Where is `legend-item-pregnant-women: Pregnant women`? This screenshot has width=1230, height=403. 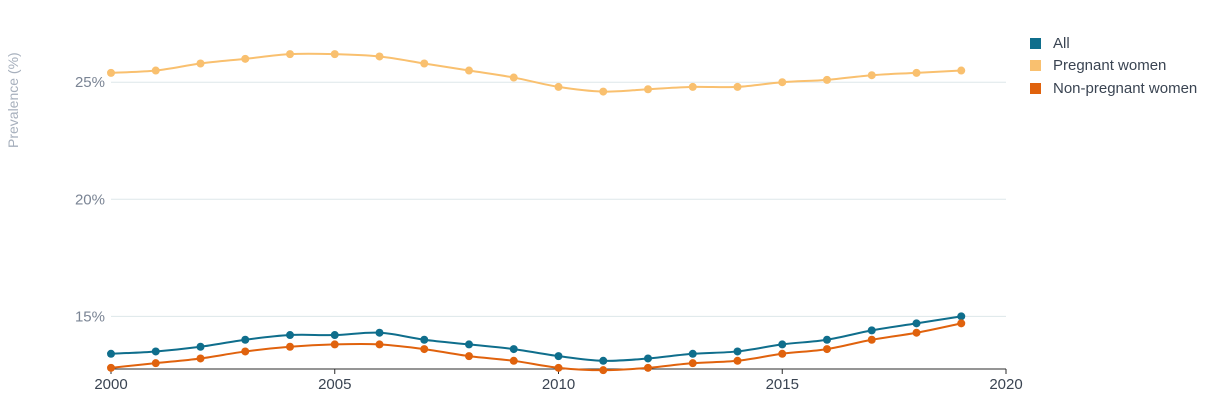
legend-item-pregnant-women: Pregnant women is located at coordinates (1113, 66).